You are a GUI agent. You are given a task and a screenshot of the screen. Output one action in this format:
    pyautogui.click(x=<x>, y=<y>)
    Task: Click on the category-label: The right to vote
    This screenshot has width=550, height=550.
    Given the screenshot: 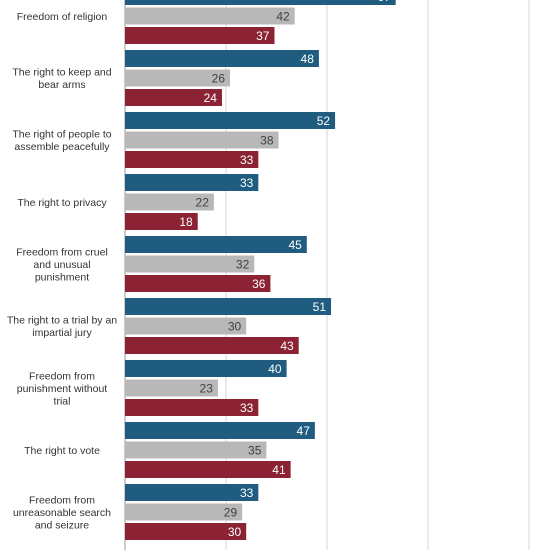 What is the action you would take?
    pyautogui.click(x=62, y=451)
    